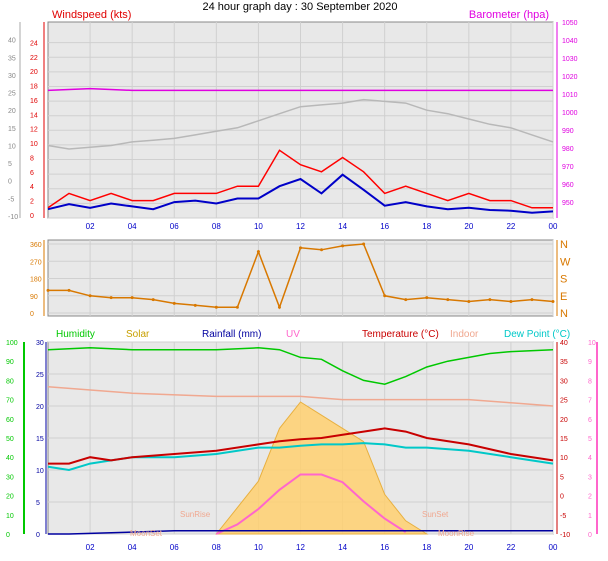 Image resolution: width=608 pixels, height=561 pixels. What do you see at coordinates (568, 131) in the screenshot?
I see `tick-label: 990` at bounding box center [568, 131].